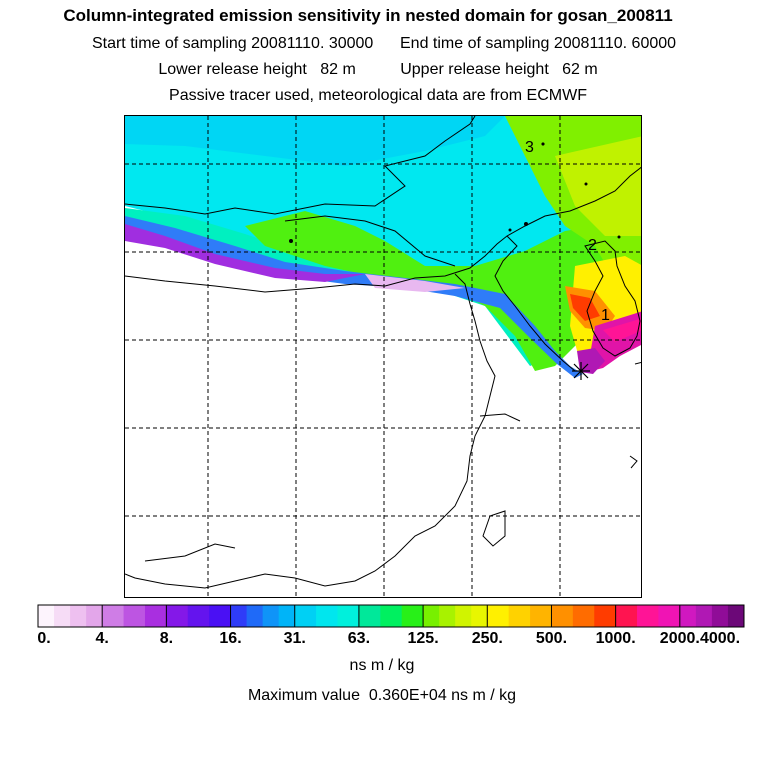 The image size is (768, 768). What do you see at coordinates (581, 371) in the screenshot?
I see `receptor-star-marker` at bounding box center [581, 371].